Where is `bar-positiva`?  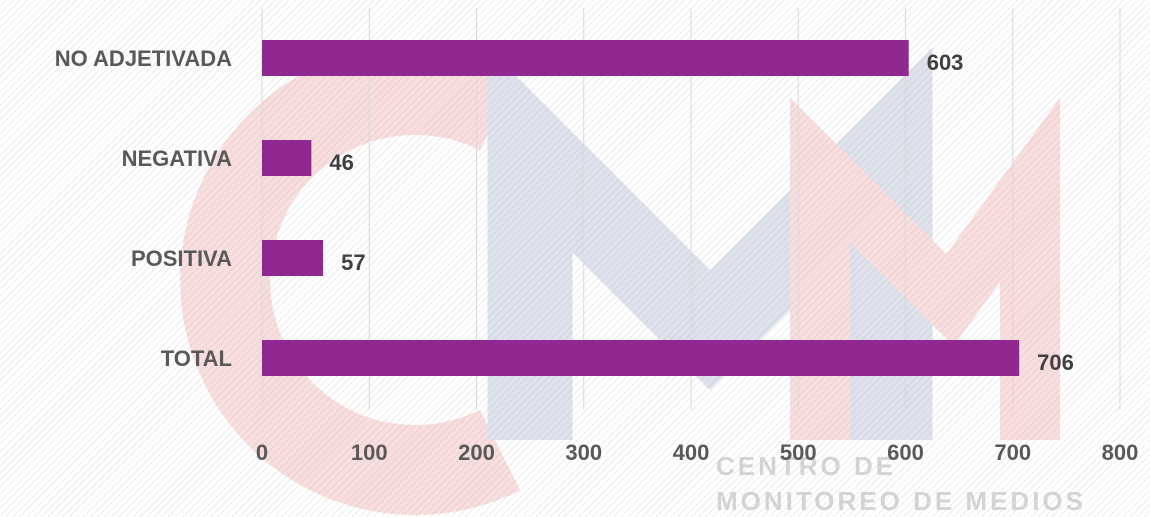 bar-positiva is located at coordinates (293, 258).